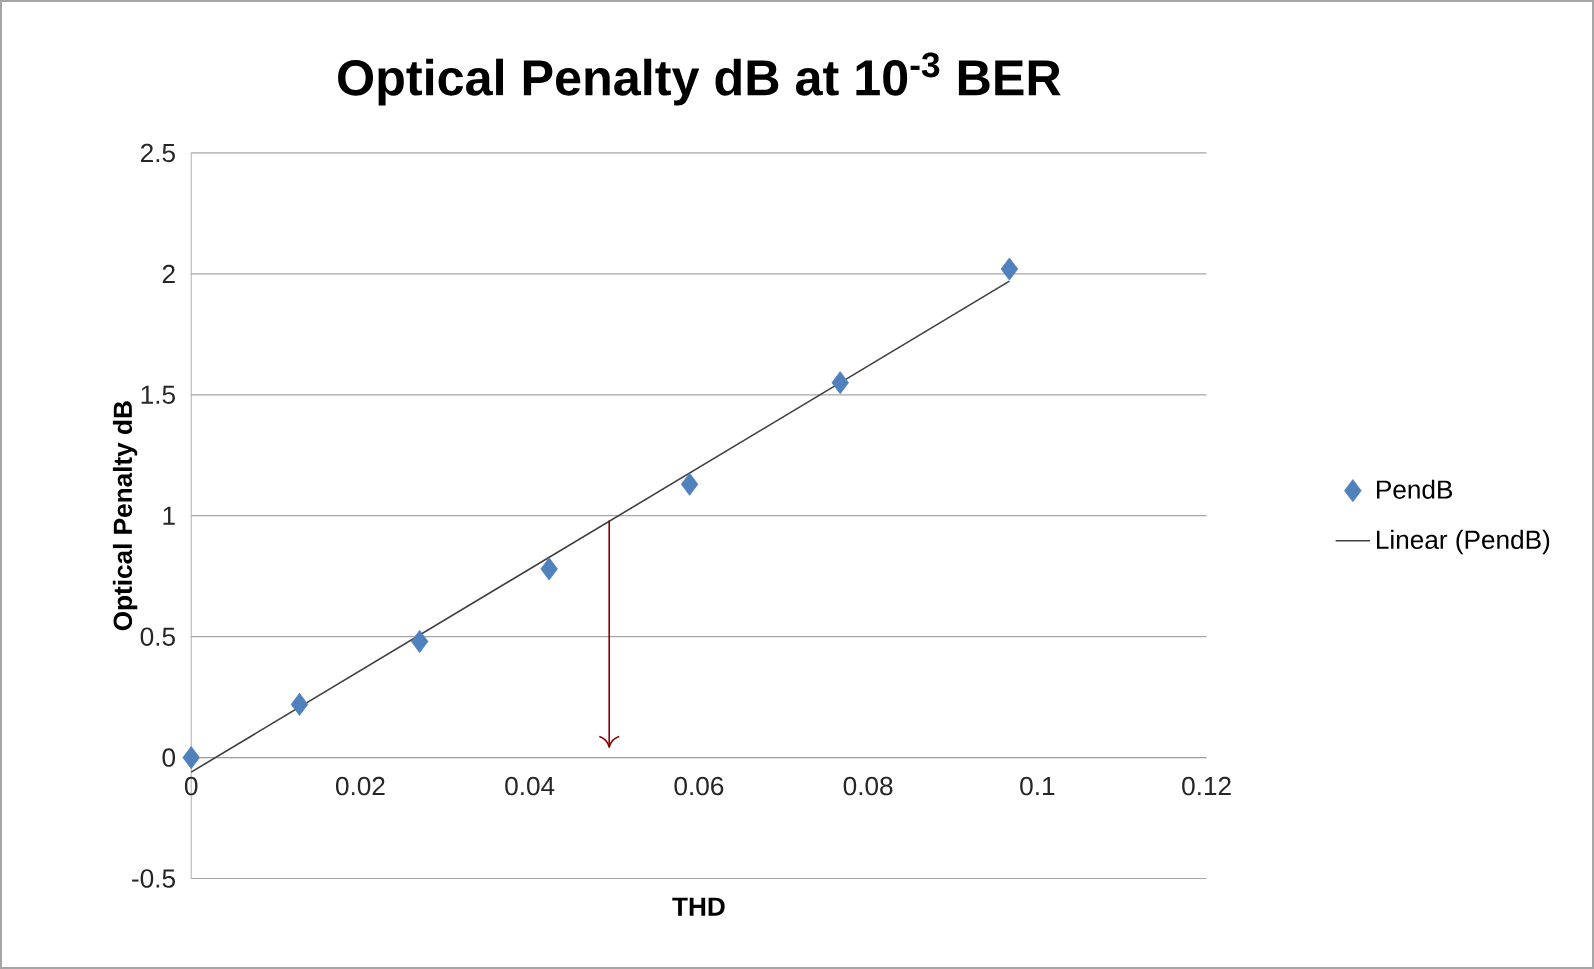 The image size is (1594, 969). What do you see at coordinates (699, 79) in the screenshot?
I see `chart-title: Optical Penalty dB at 10$^{-3}$ BER` at bounding box center [699, 79].